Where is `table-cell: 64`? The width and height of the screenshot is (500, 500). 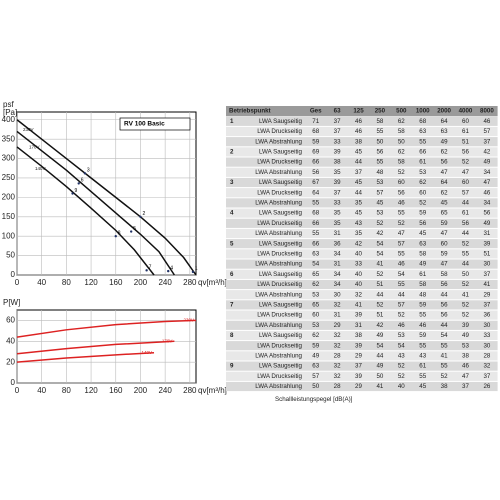
table-cell: 64 is located at coordinates (444, 121).